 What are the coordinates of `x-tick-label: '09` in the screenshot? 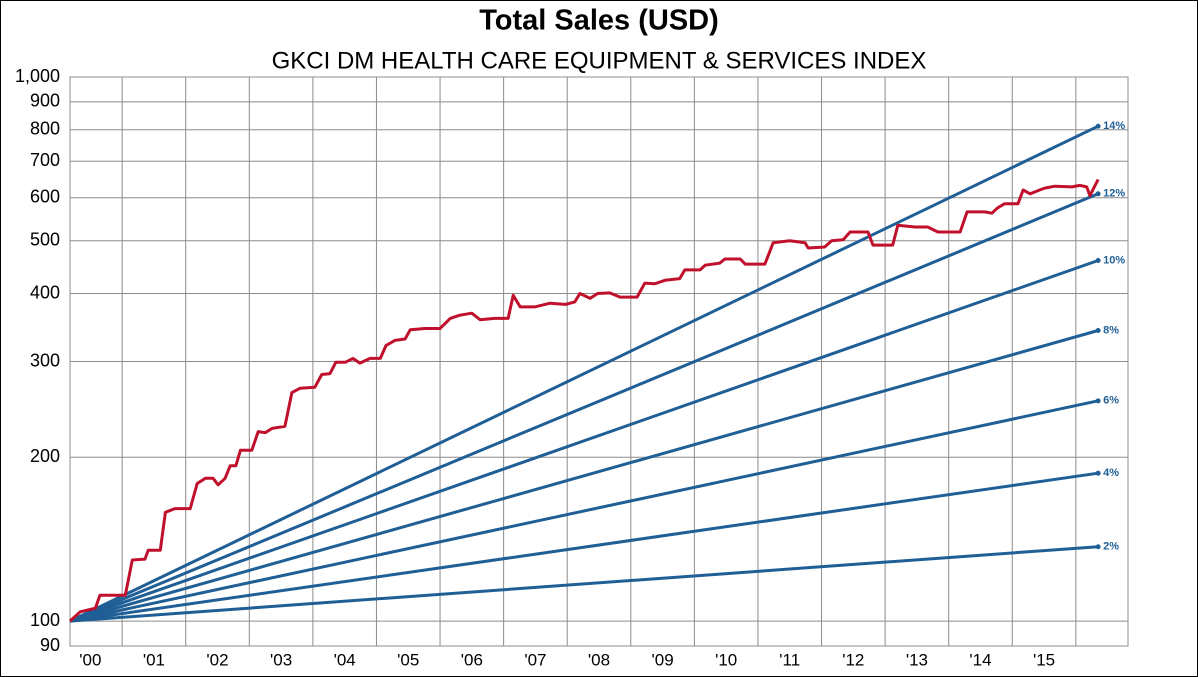 It's located at (663, 659).